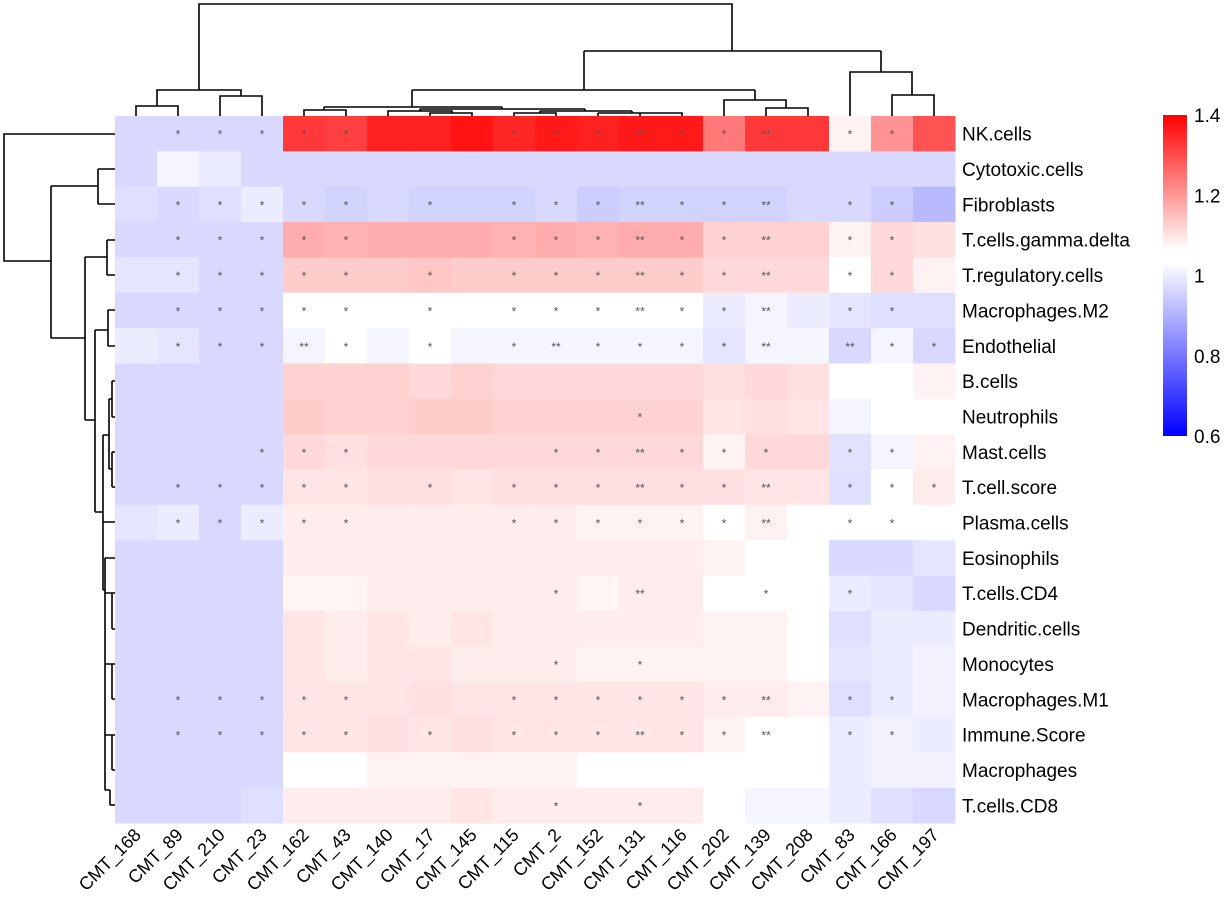 The height and width of the screenshot is (922, 1230). Describe the element at coordinates (1032, 276) in the screenshot. I see `row-label: T.regulatory.cells` at that location.